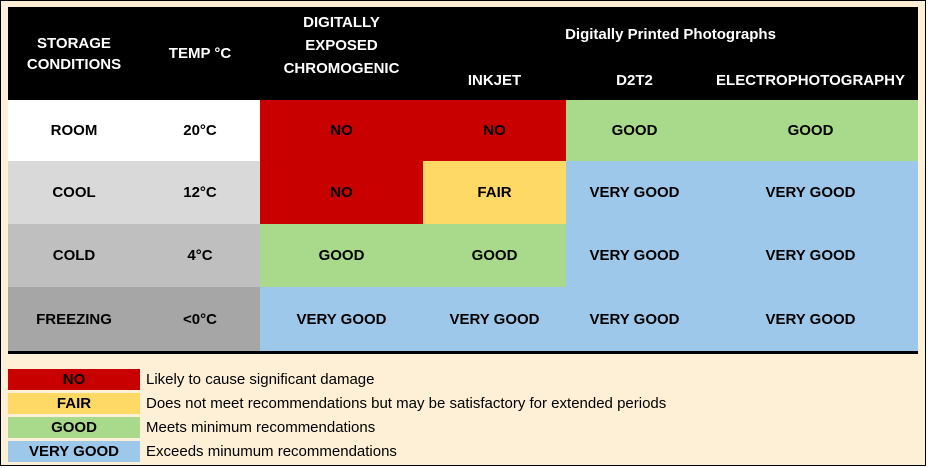  Describe the element at coordinates (74, 379) in the screenshot. I see `legend-swatch-no: NO` at that location.